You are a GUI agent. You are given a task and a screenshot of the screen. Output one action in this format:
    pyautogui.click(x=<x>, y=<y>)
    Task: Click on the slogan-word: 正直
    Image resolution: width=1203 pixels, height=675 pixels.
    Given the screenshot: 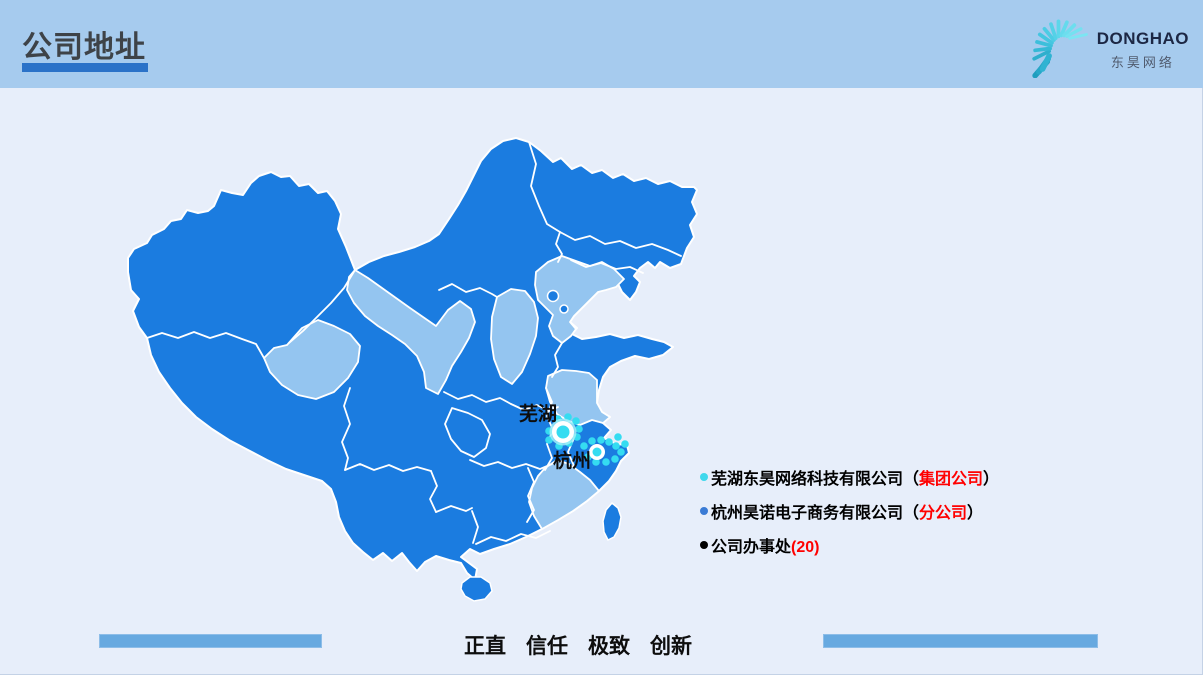 What is the action you would take?
    pyautogui.click(x=485, y=646)
    